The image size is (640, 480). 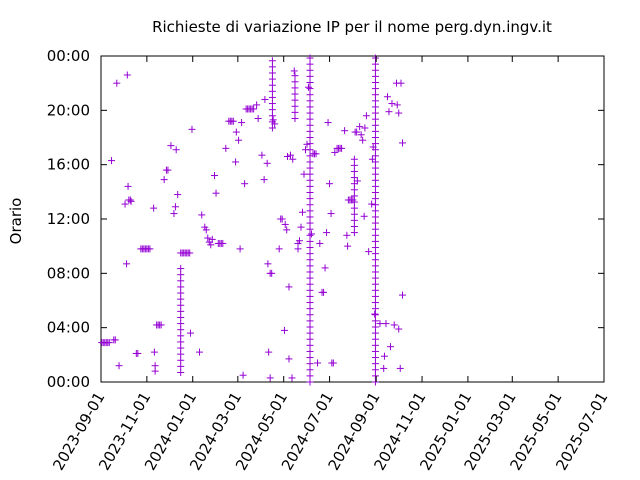 I want to click on y-tick-label: 08:00, so click(x=68, y=273).